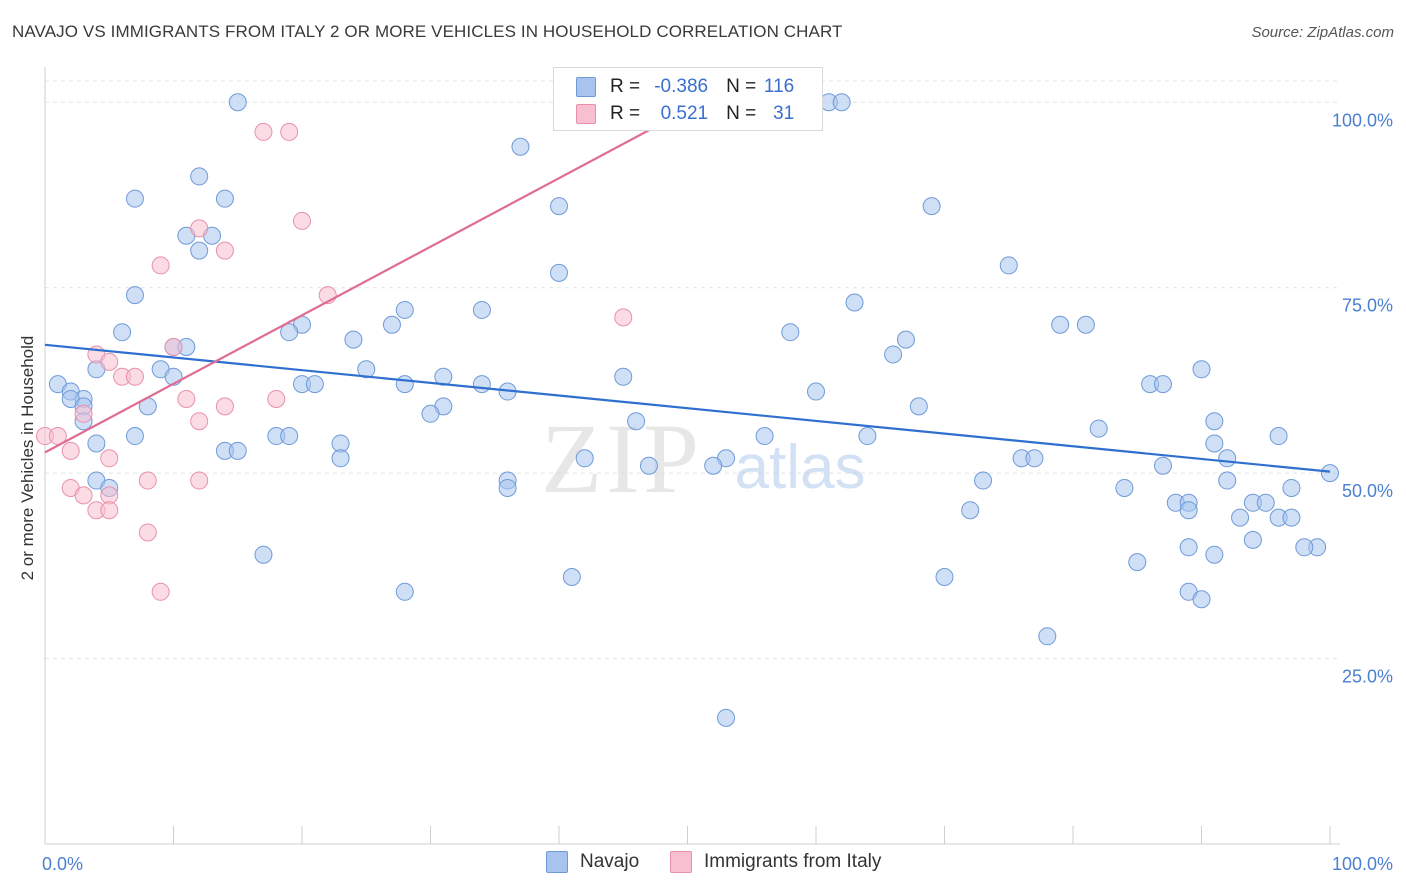 The height and width of the screenshot is (892, 1406). What do you see at coordinates (784, 113) in the screenshot?
I see `italy-n-value: 31` at bounding box center [784, 113].